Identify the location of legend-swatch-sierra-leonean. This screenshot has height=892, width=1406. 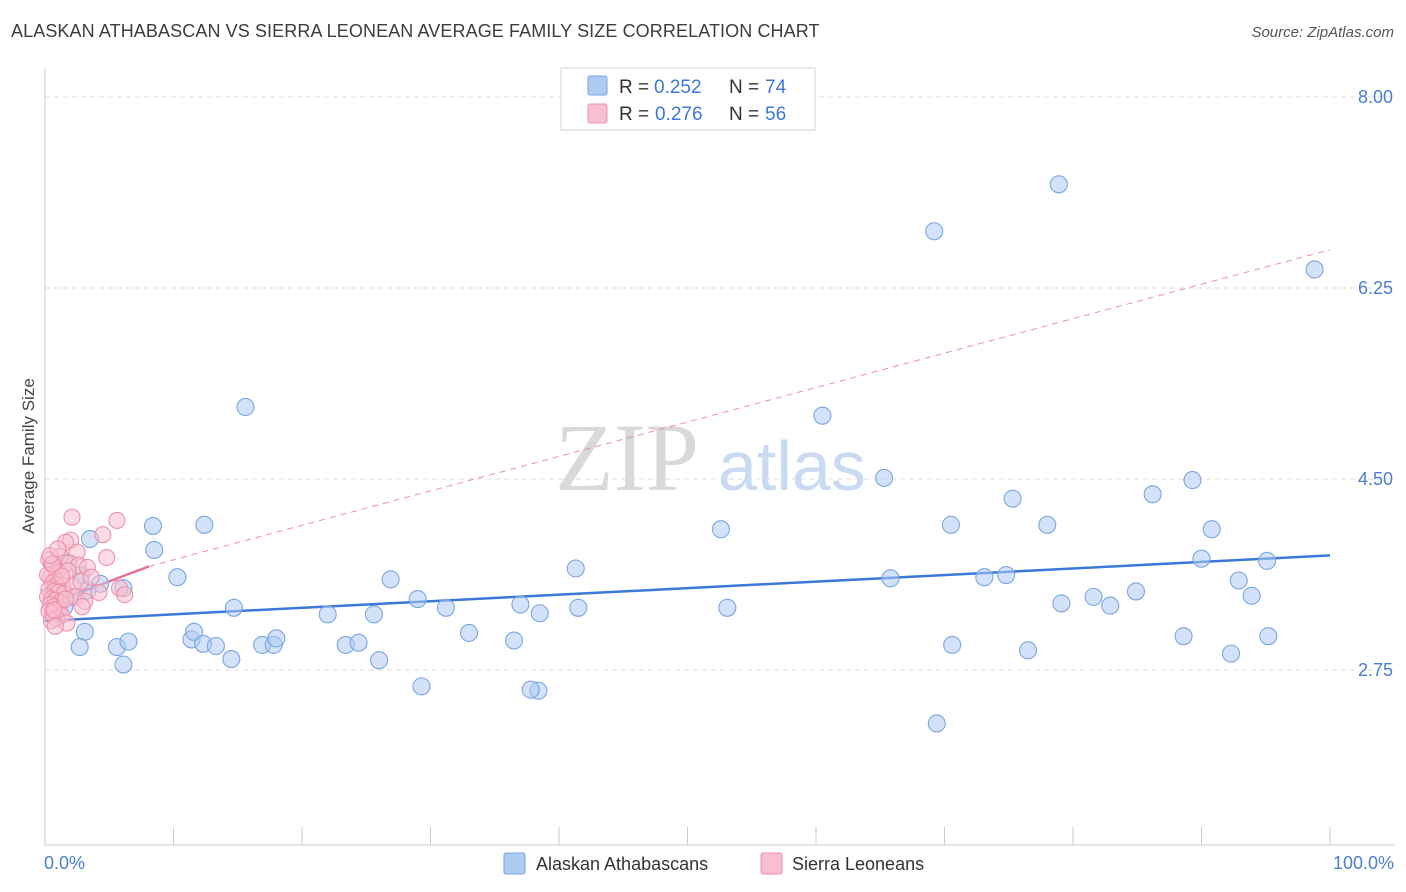
(597, 113).